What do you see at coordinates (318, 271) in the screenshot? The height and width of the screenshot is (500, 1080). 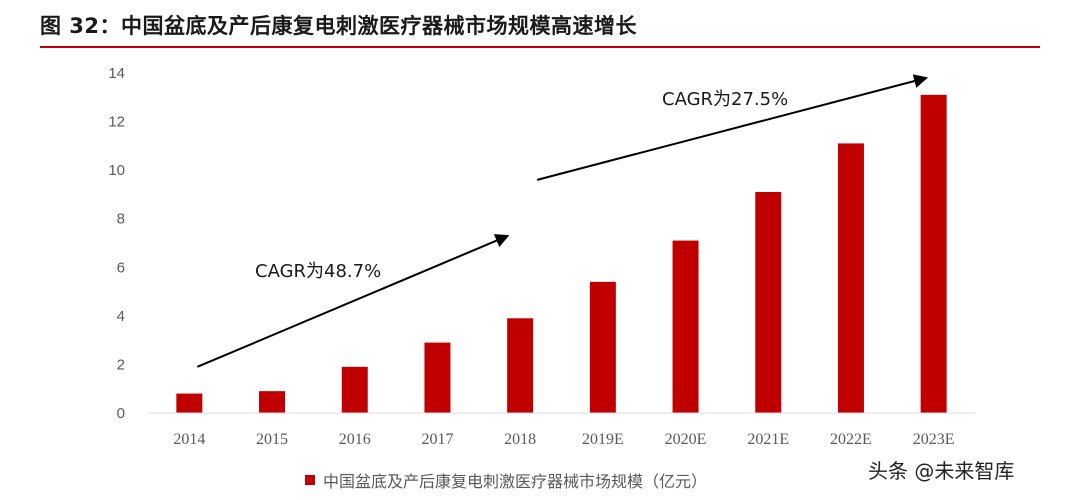 I see `cagr-label: CAGR为48.7%` at bounding box center [318, 271].